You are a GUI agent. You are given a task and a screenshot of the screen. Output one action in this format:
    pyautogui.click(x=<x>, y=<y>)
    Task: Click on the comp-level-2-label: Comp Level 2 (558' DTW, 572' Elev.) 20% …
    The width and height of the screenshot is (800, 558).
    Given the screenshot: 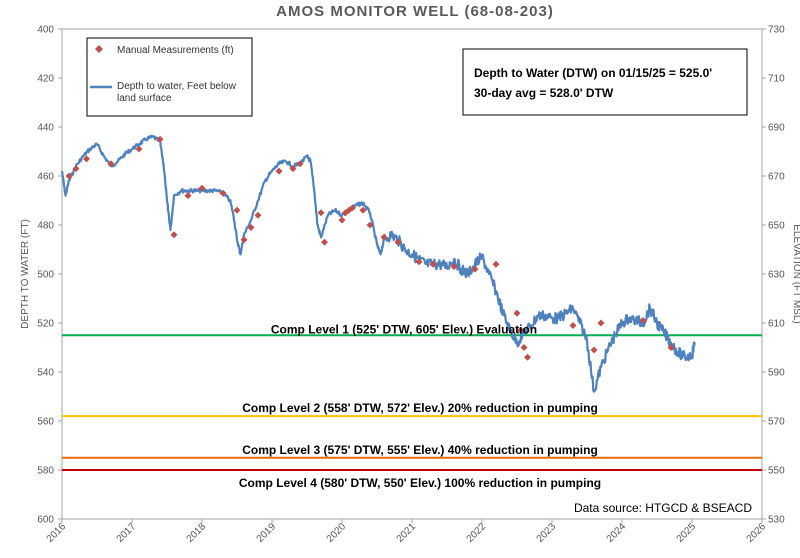 What is the action you would take?
    pyautogui.click(x=420, y=408)
    